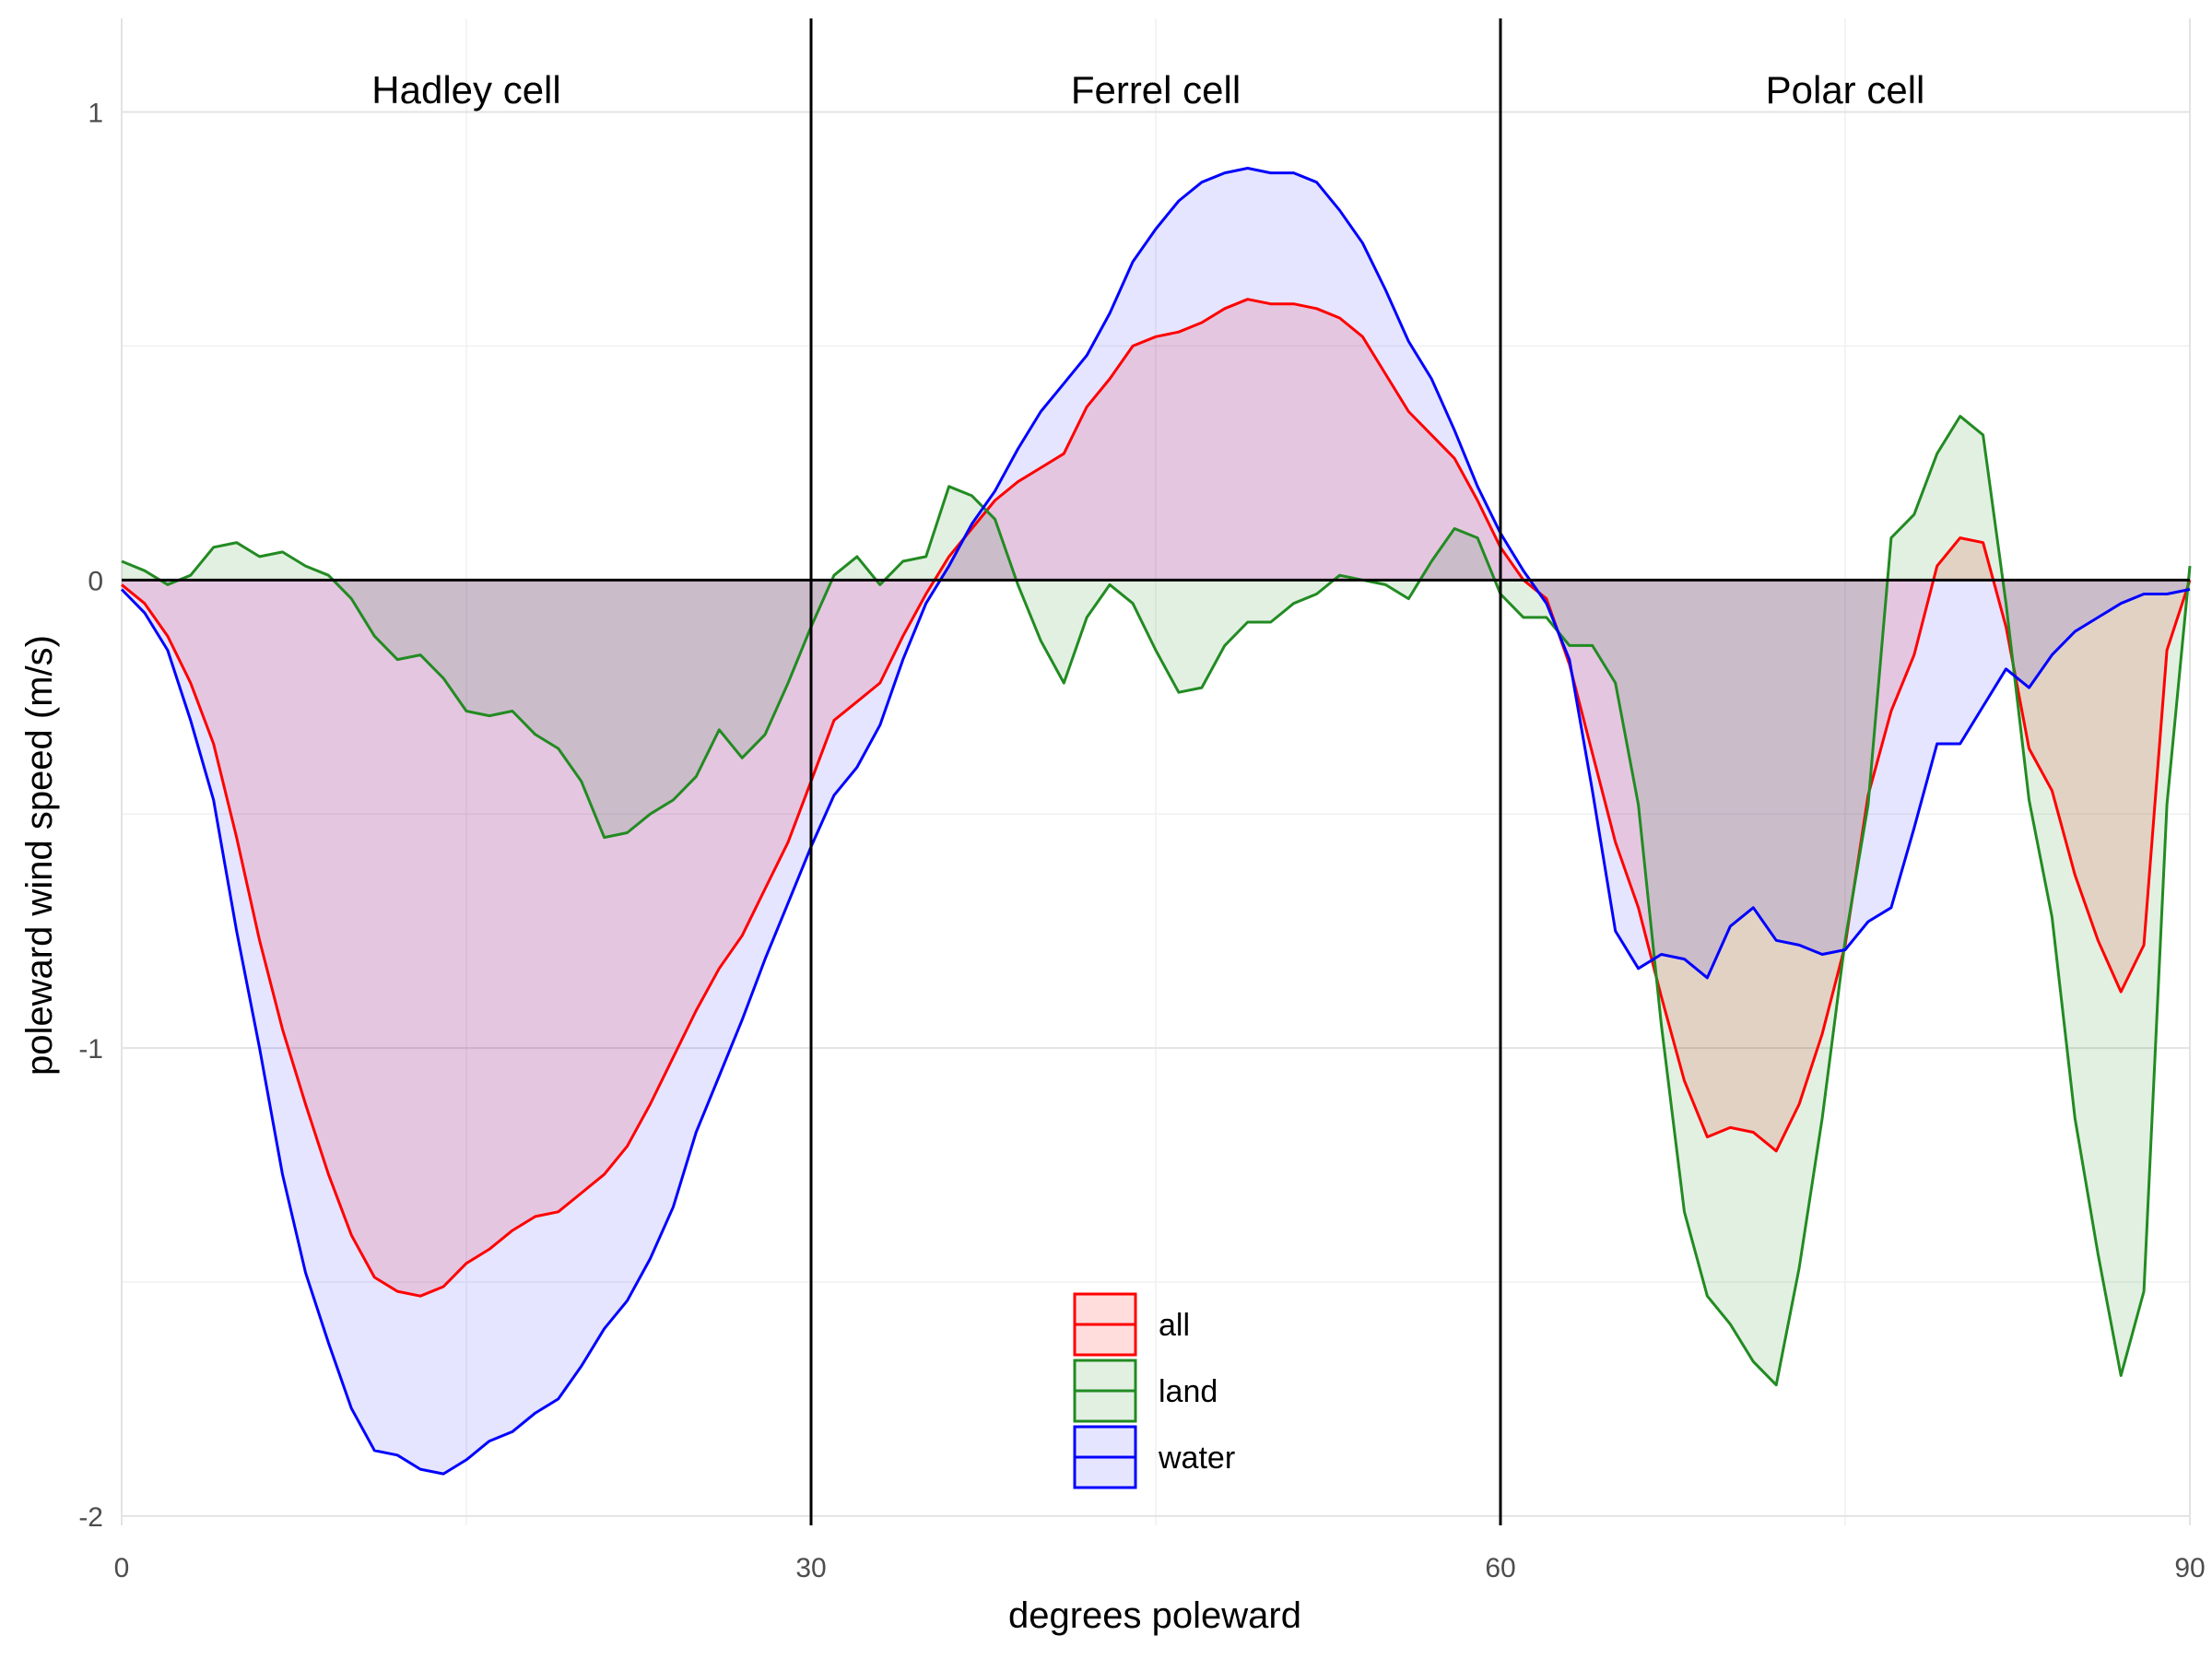  What do you see at coordinates (1500, 1568) in the screenshot?
I see `x-tick-label: 60` at bounding box center [1500, 1568].